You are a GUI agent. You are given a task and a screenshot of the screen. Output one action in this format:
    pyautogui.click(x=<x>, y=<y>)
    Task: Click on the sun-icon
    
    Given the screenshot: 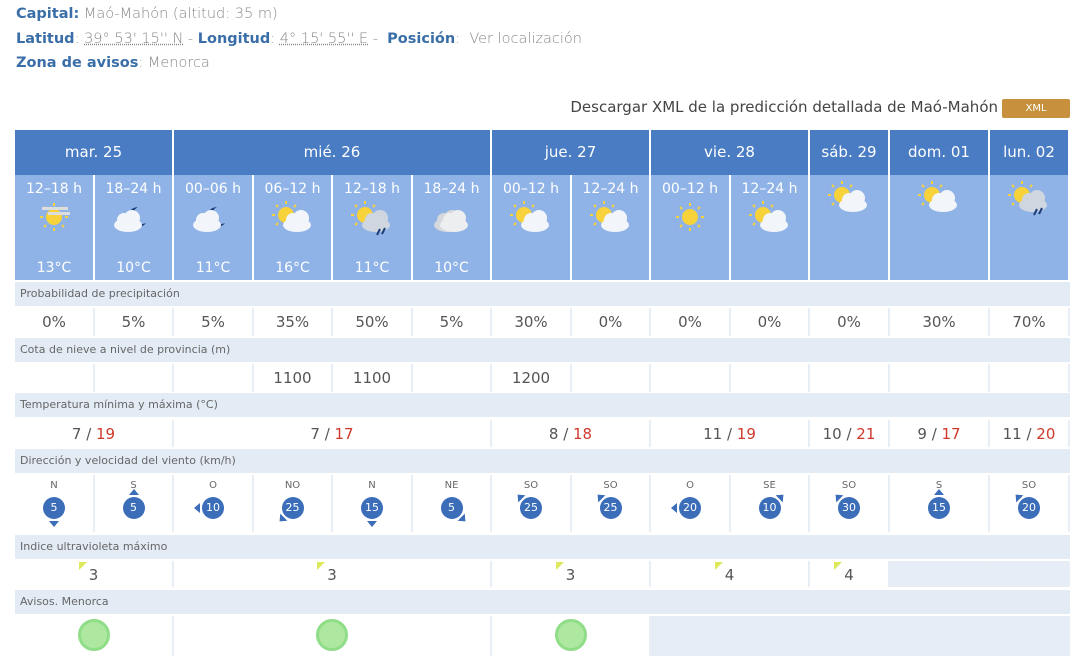 What is the action you would take?
    pyautogui.click(x=690, y=219)
    